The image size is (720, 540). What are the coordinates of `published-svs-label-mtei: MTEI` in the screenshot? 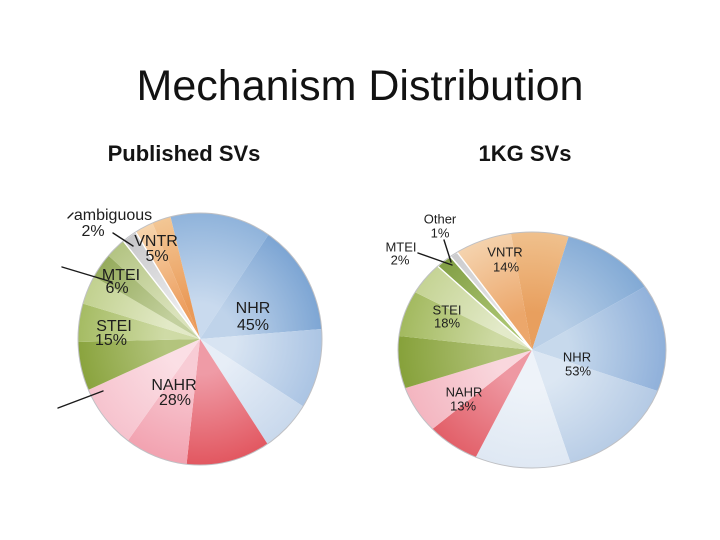 It's located at (121, 275).